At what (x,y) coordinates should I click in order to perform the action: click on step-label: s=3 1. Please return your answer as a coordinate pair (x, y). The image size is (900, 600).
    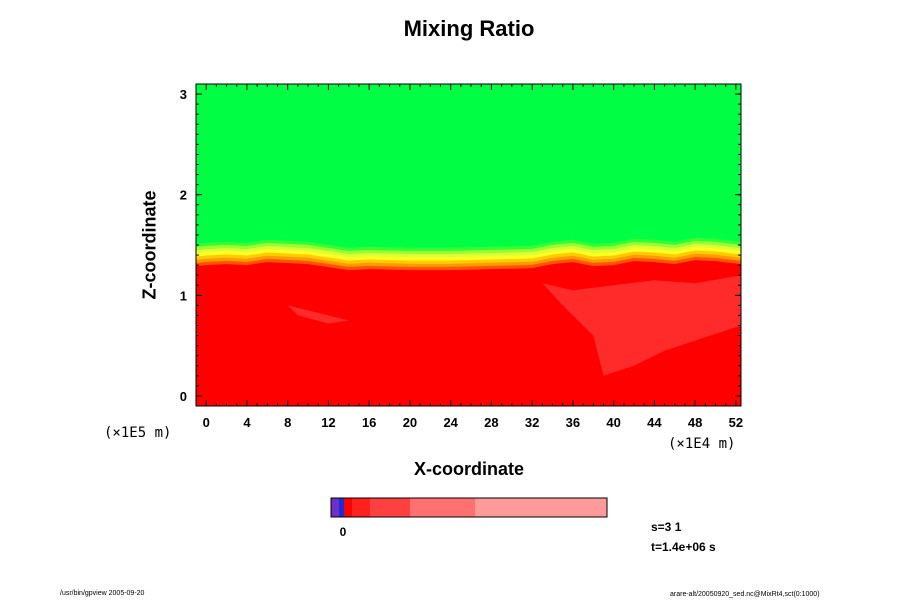
    Looking at the image, I should click on (666, 527).